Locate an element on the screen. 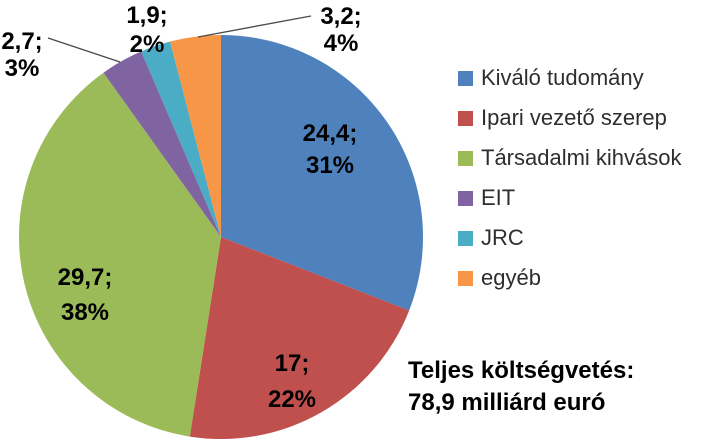 This screenshot has height=441, width=702. pie-slice-eit is located at coordinates (162, 144).